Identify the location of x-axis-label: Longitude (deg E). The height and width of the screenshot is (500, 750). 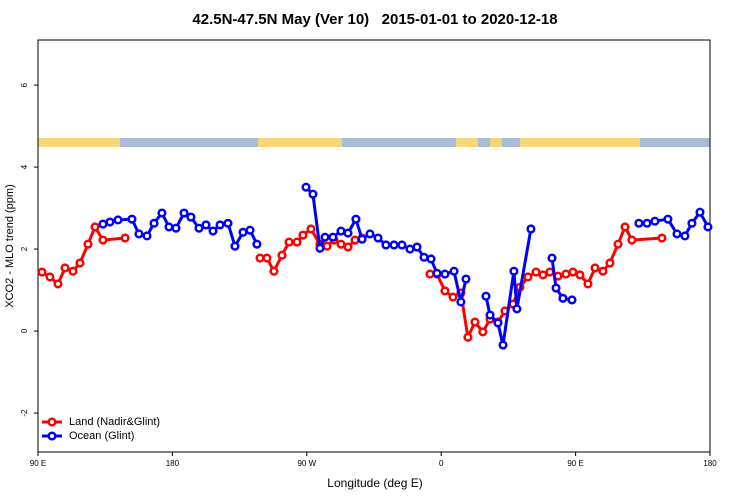
(374, 483).